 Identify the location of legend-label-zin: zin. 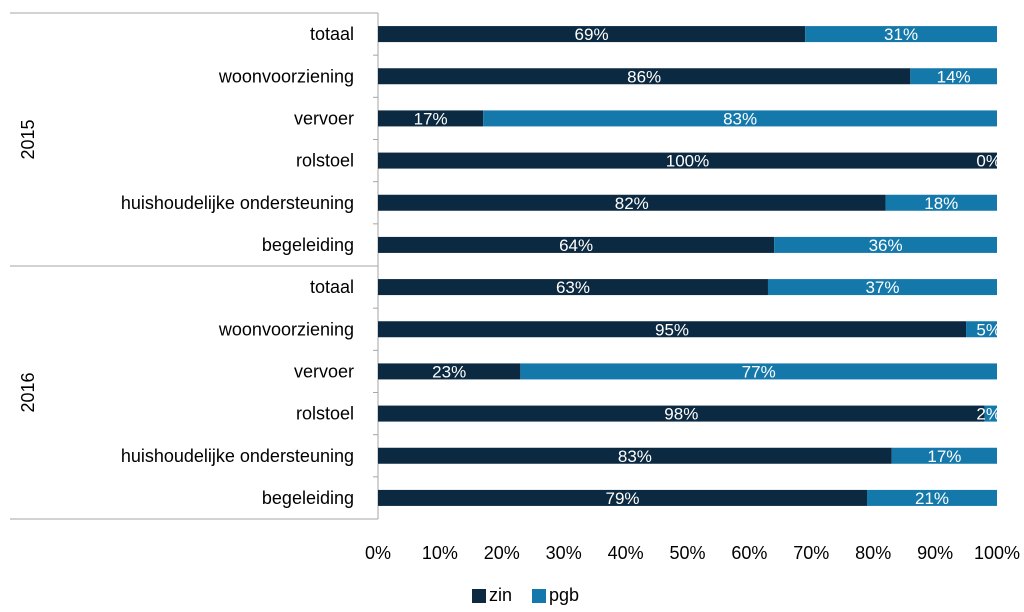
(500, 595).